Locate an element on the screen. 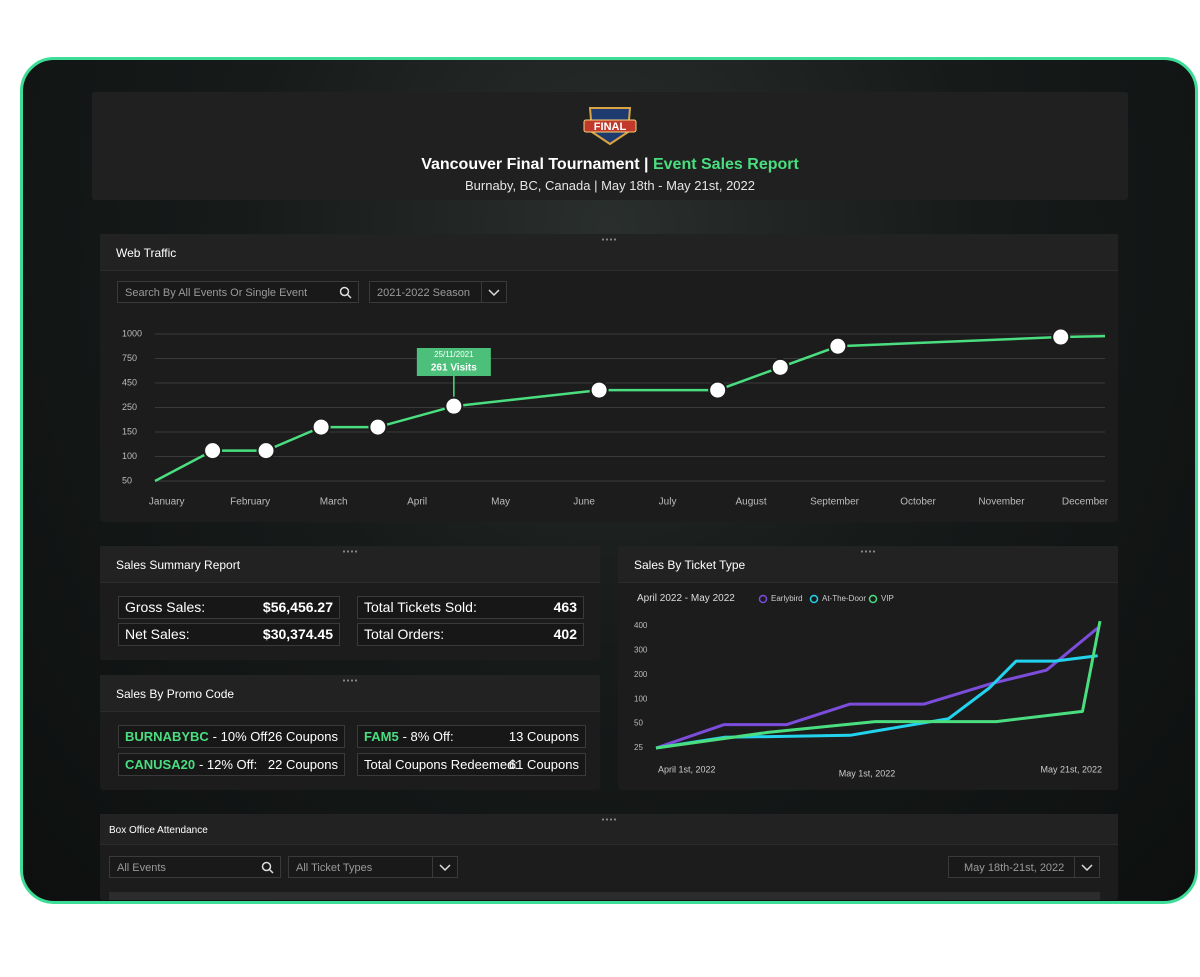  summary-row: Gross Sales: $56,456.27 is located at coordinates (229, 607).